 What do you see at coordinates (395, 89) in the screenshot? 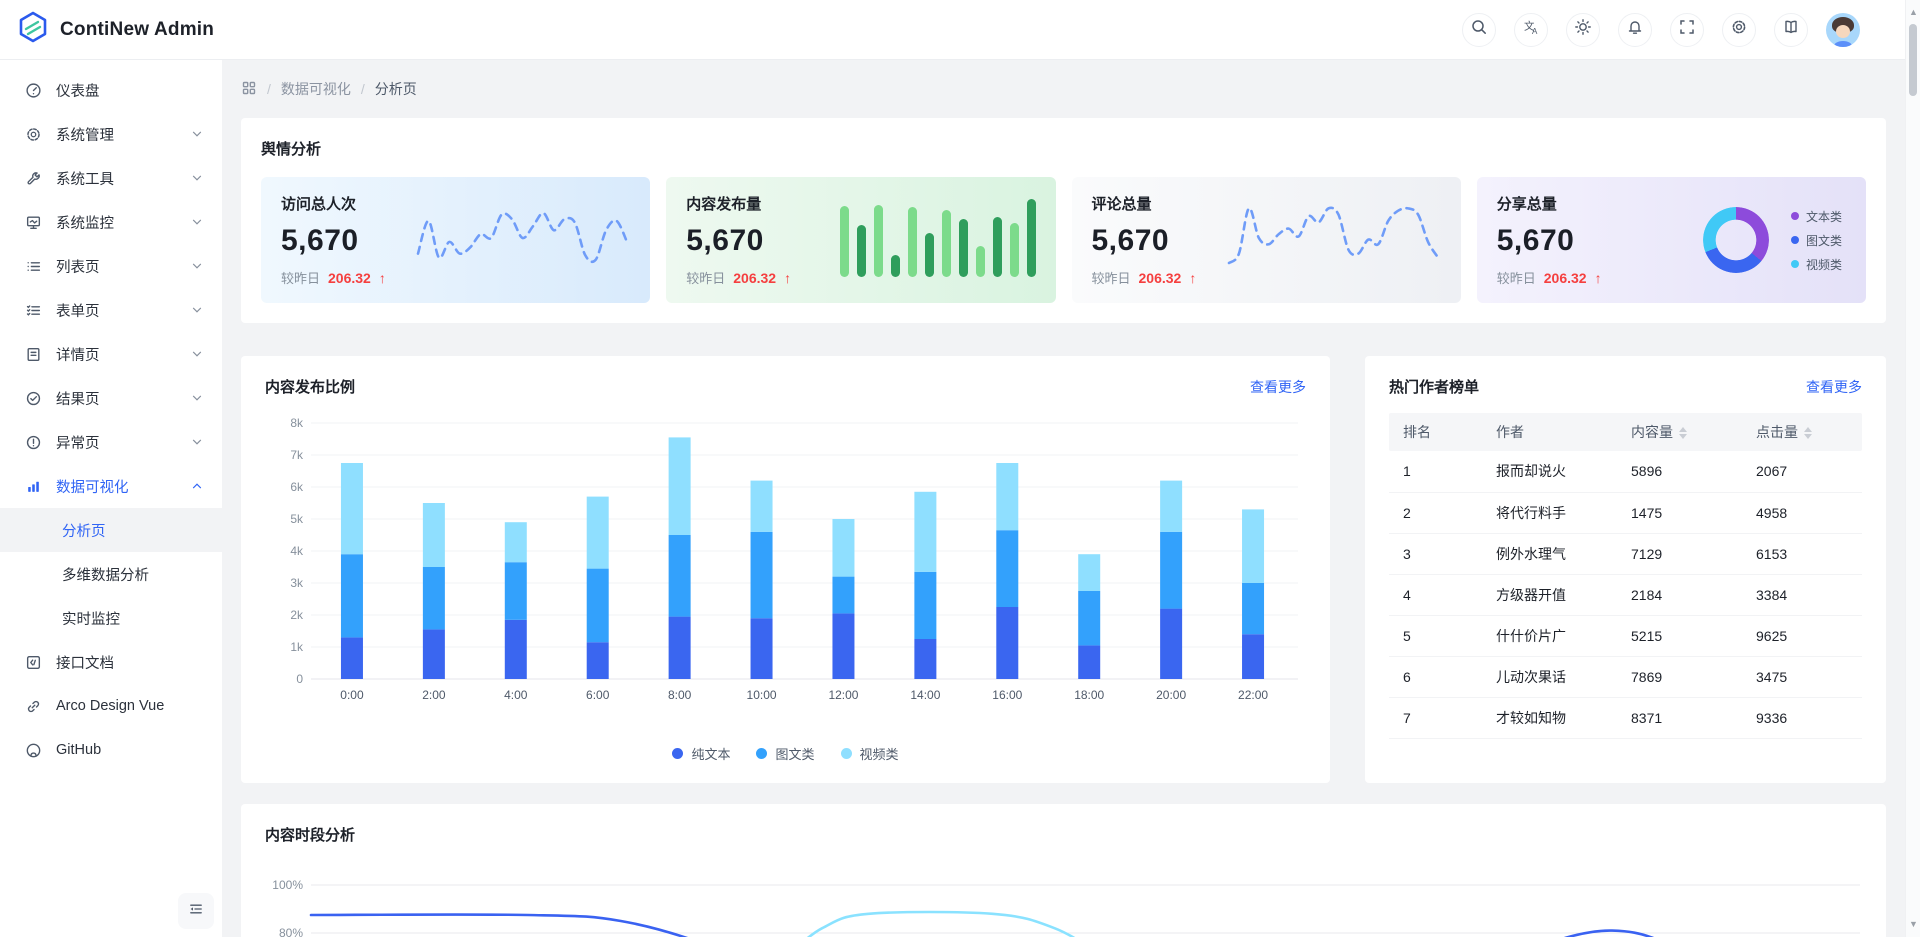
I see `breadcrumb-item-analysis-page: 分析页` at bounding box center [395, 89].